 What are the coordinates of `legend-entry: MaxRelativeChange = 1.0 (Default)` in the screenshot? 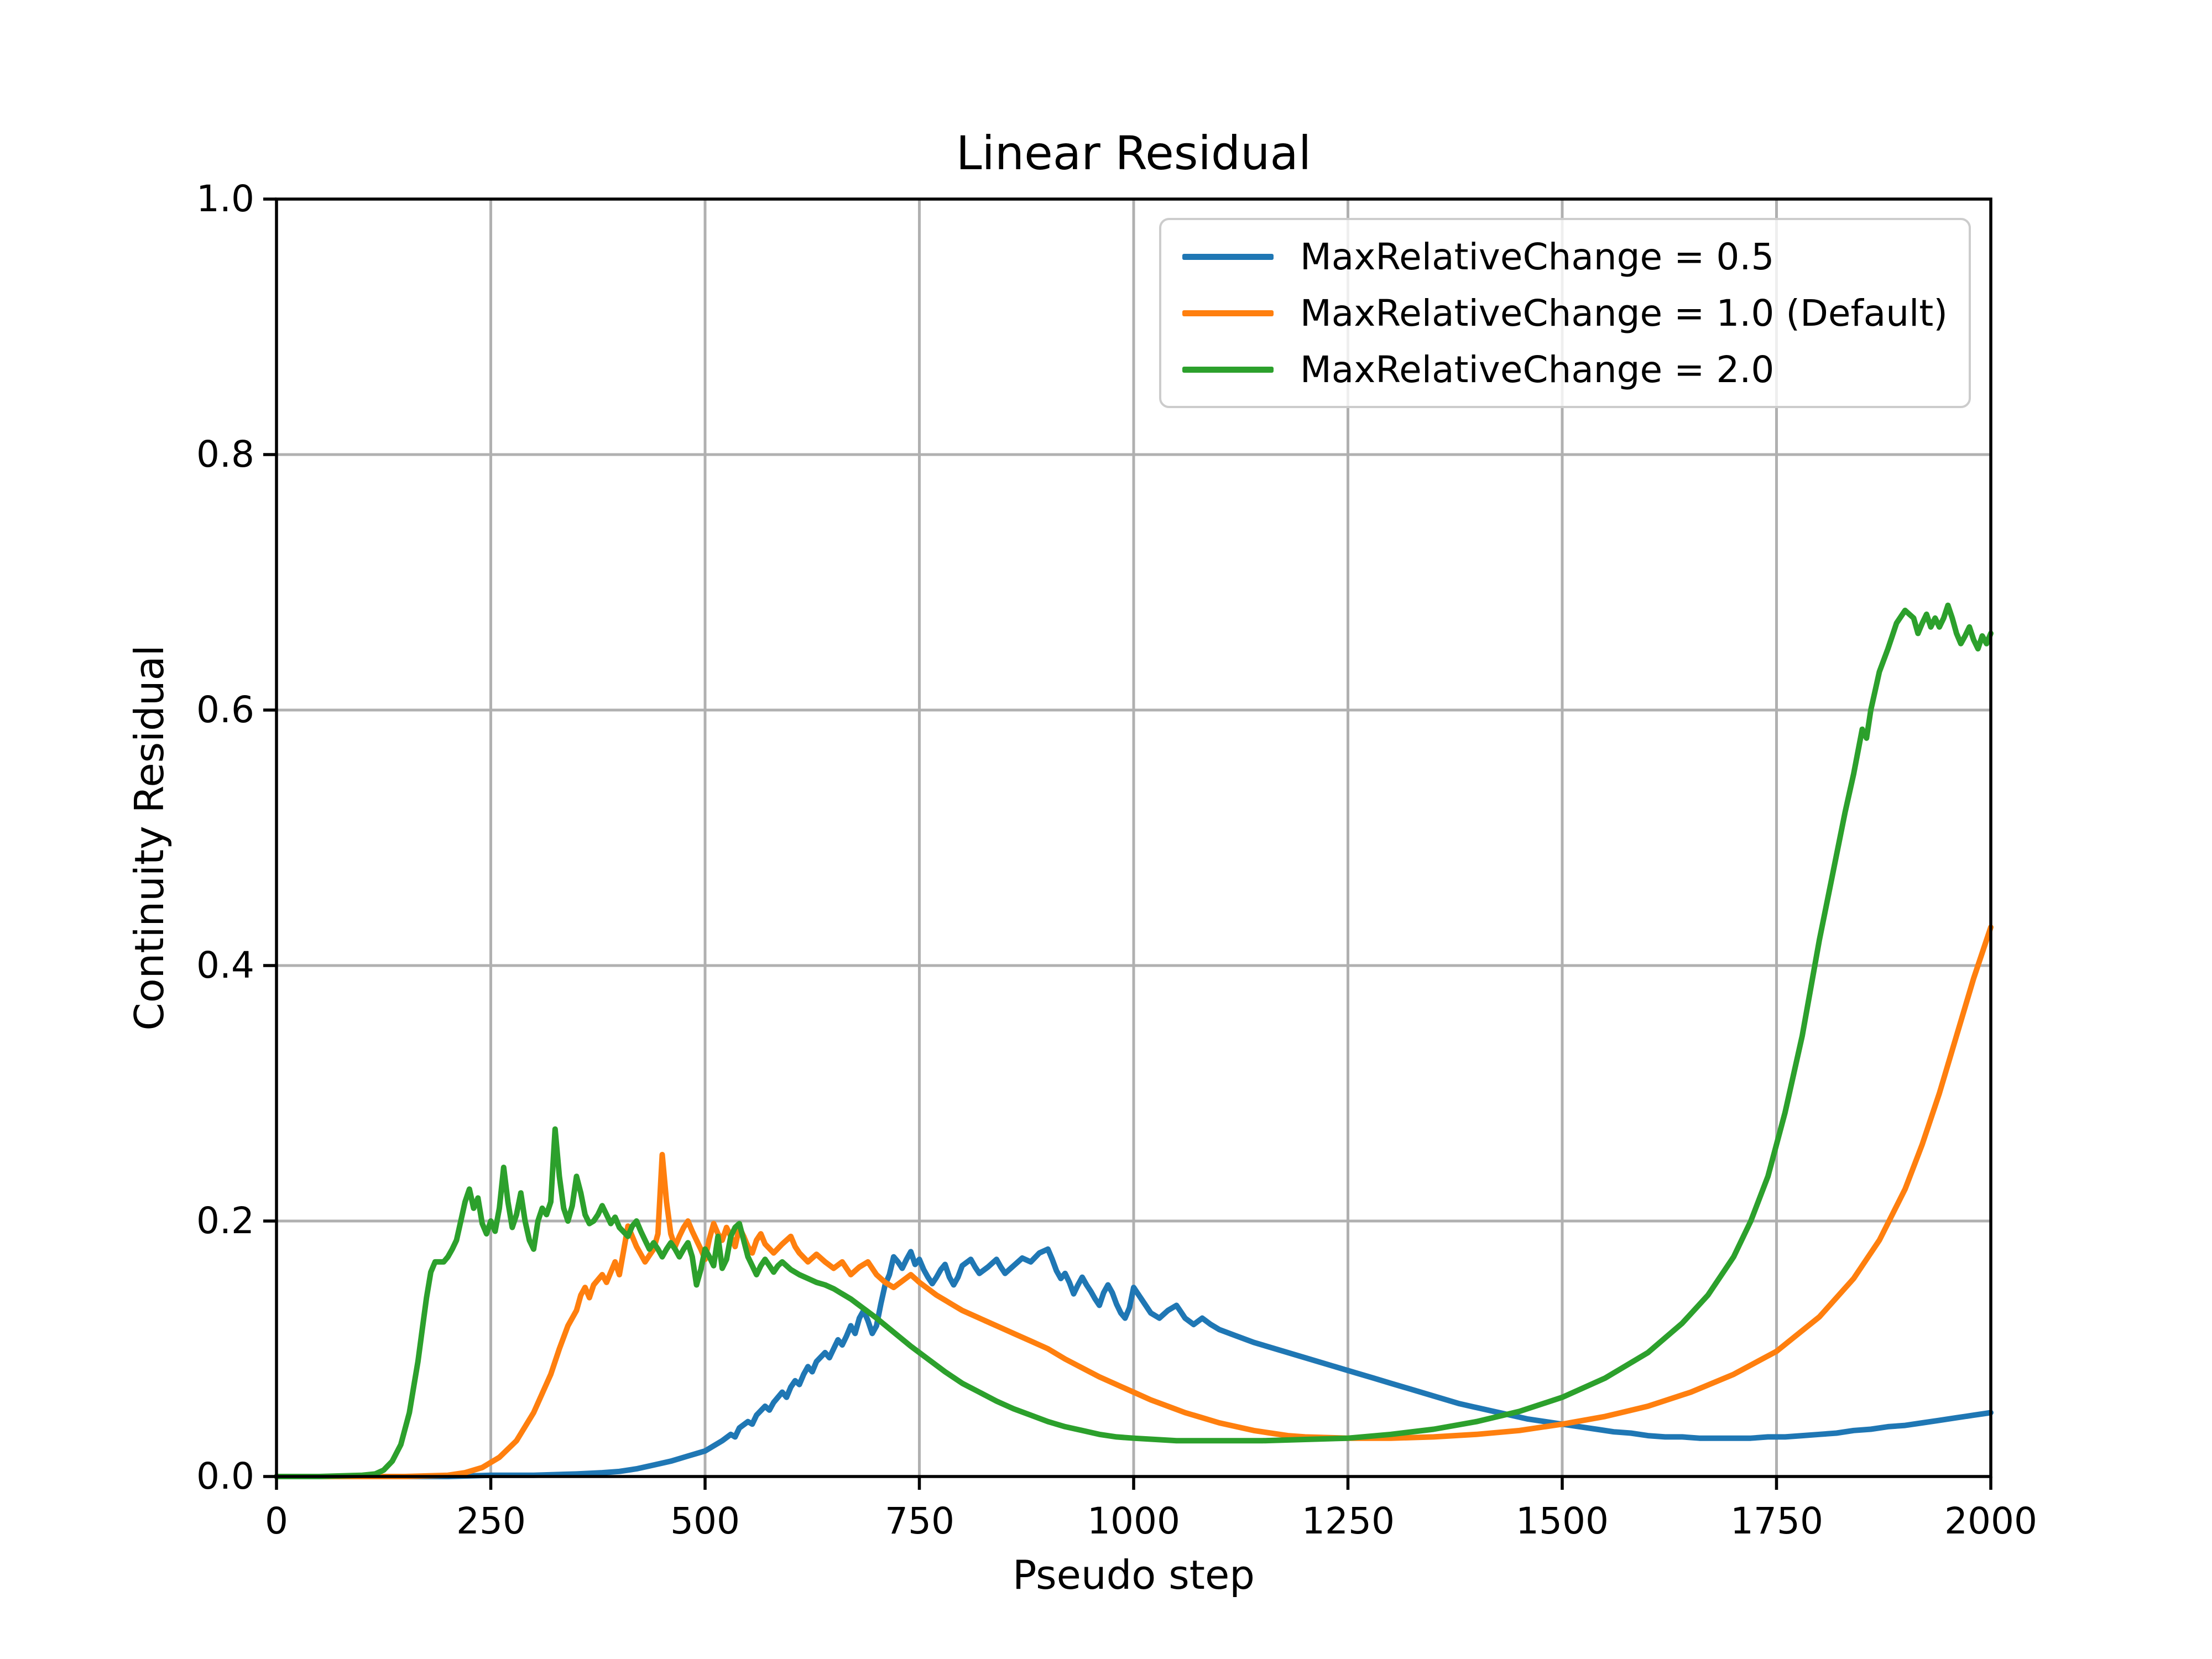 It's located at (1565, 313).